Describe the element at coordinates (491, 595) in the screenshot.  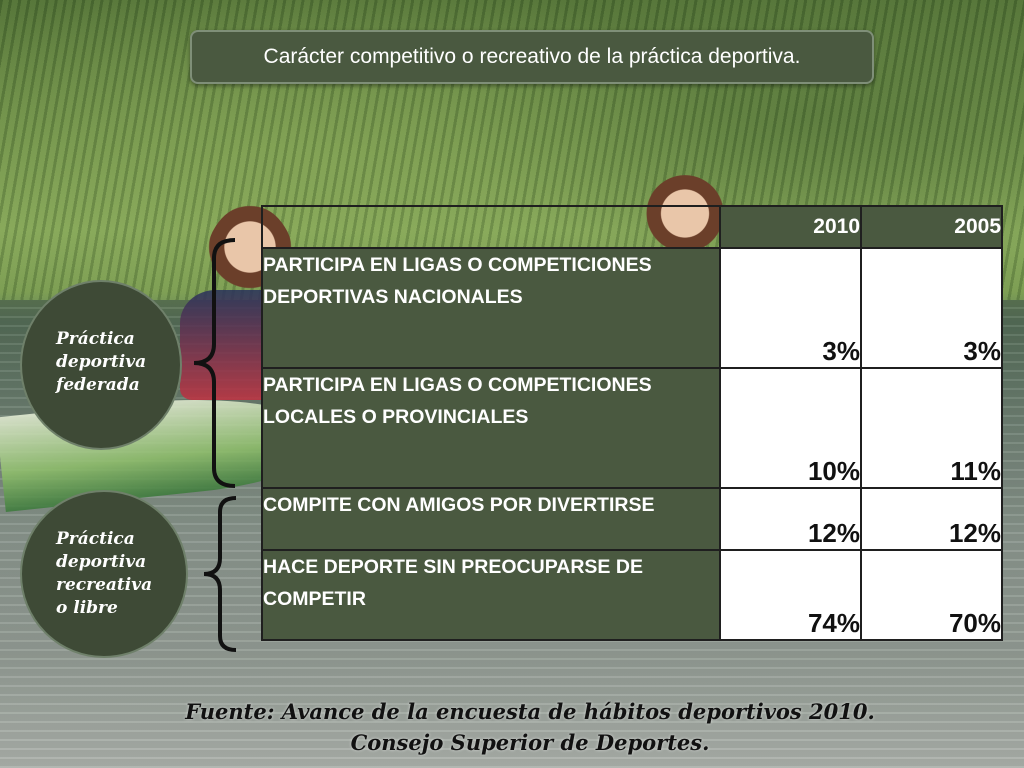
I see `row-label: HACE DEPORTE SIN PREOCUPARSE DE COMPETIR` at that location.